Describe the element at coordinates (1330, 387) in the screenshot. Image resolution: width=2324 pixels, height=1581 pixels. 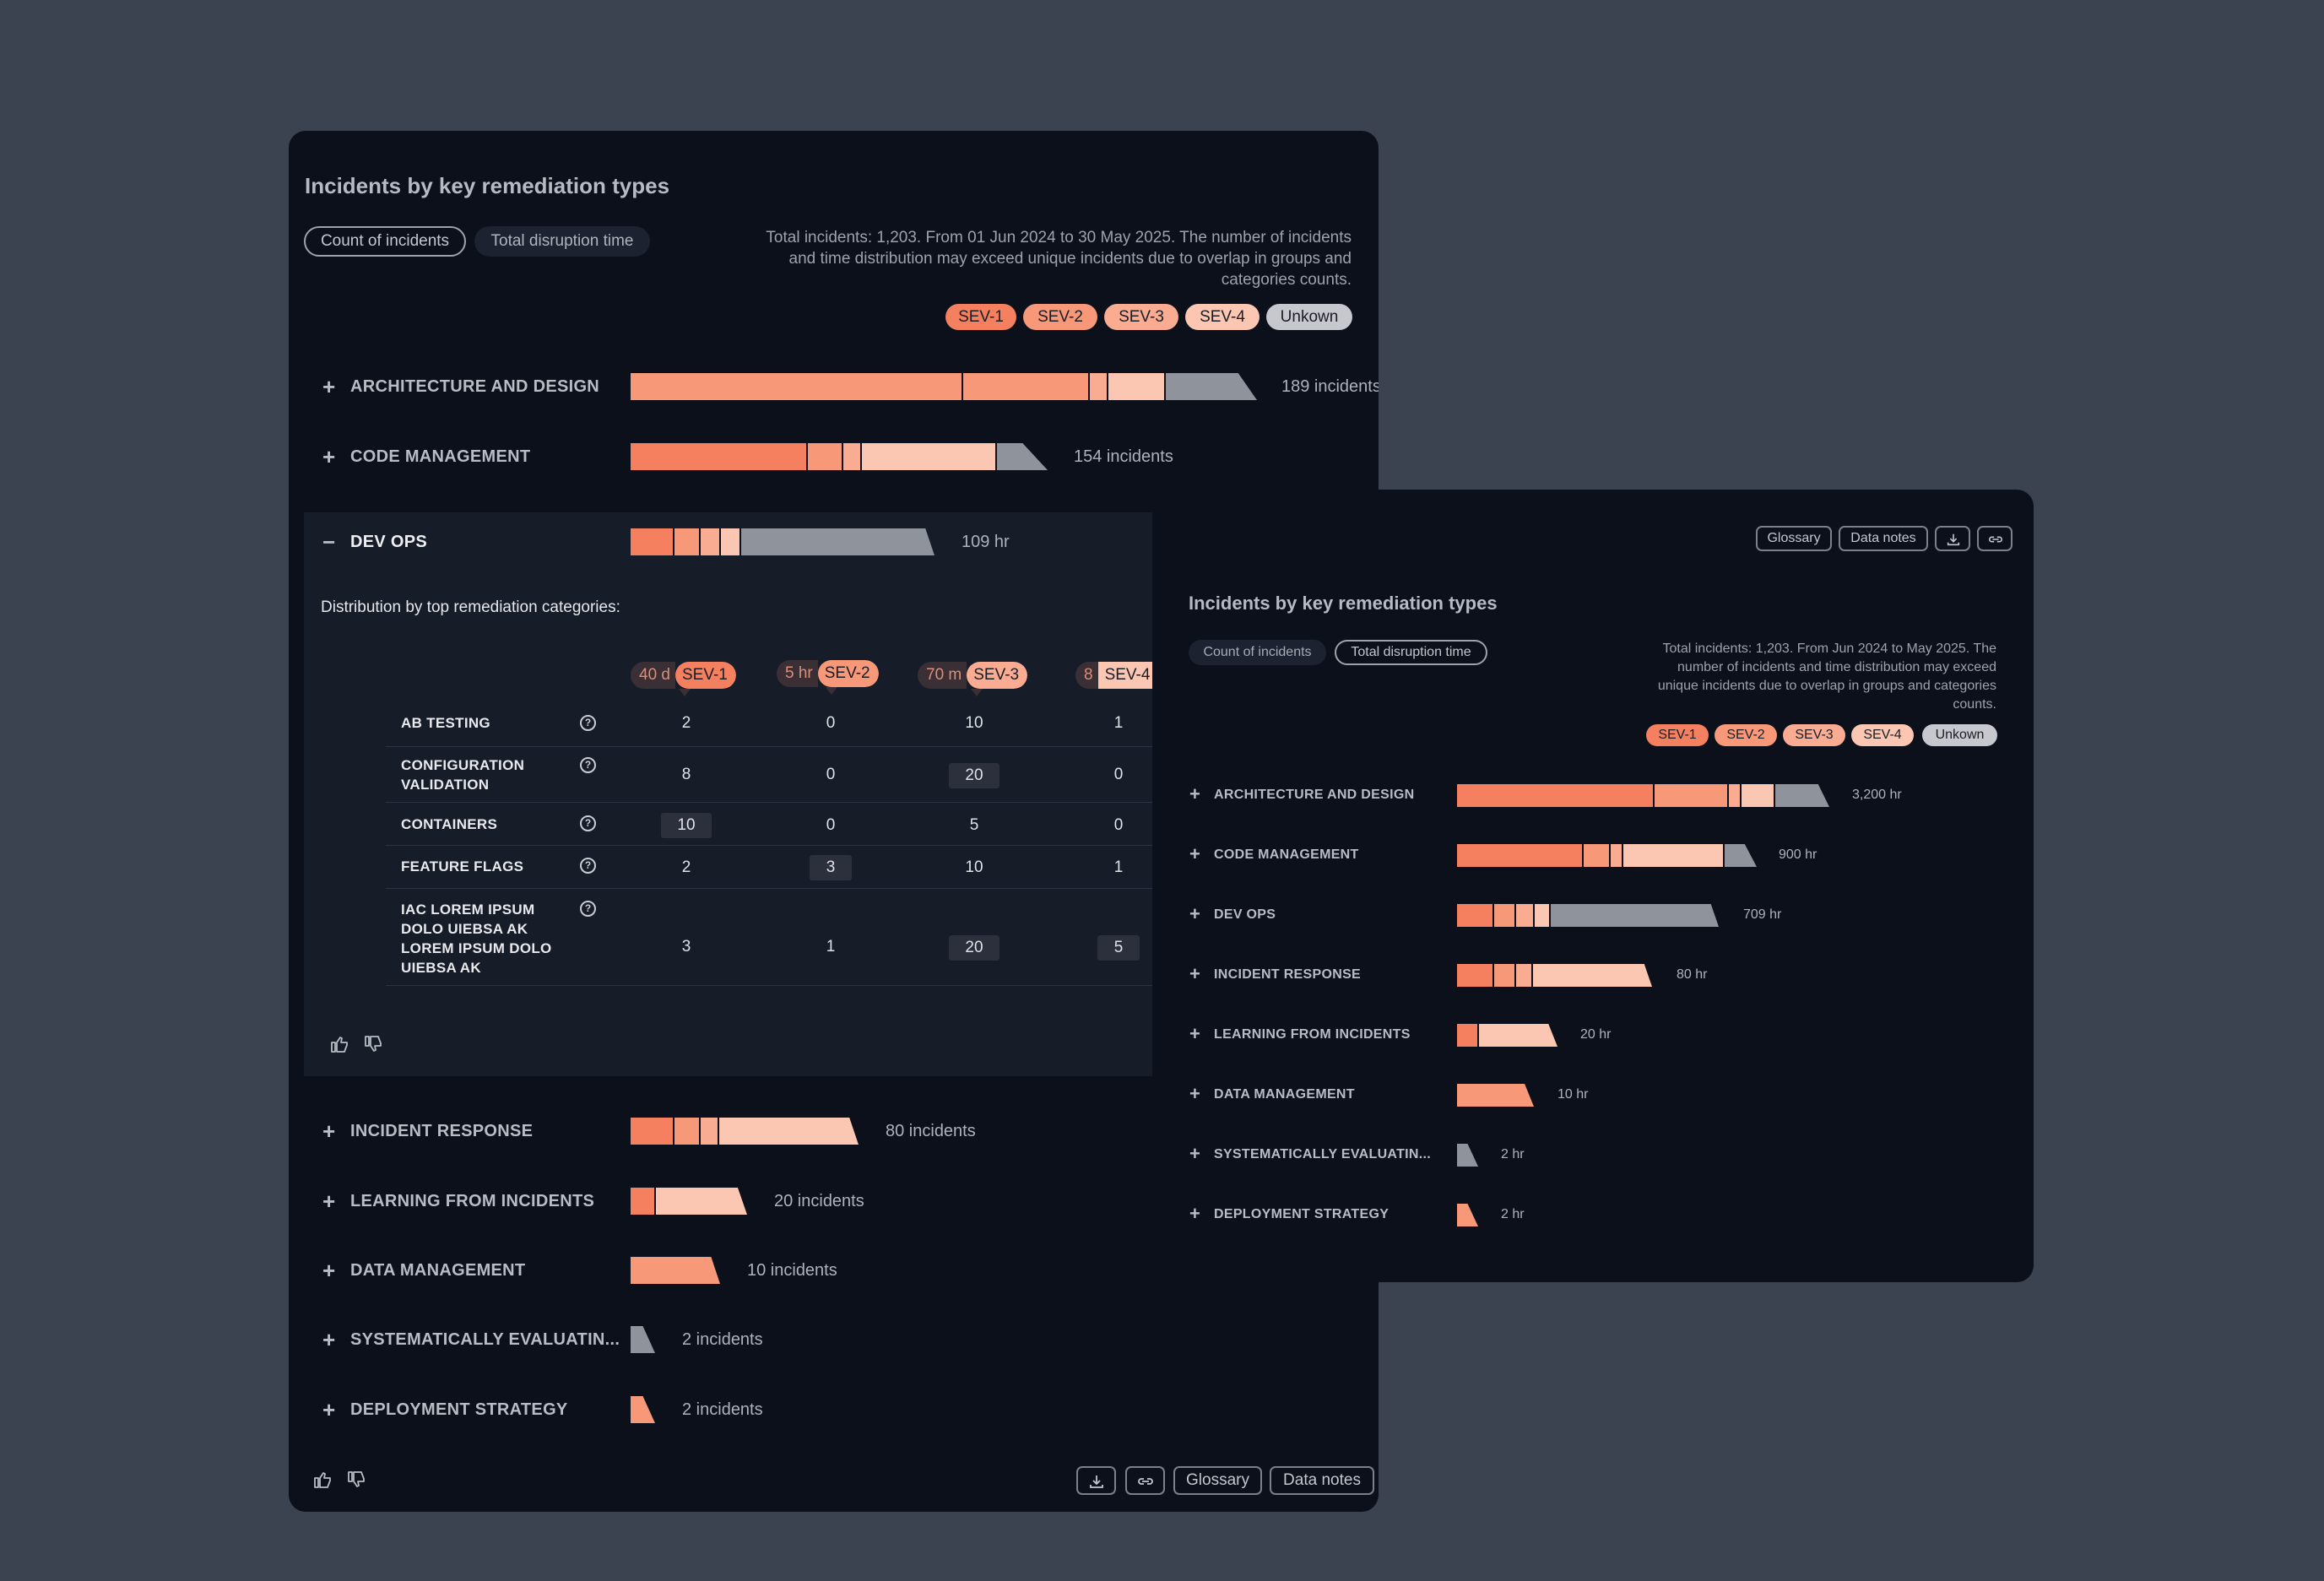
I see `row-value: 189 incidents` at that location.